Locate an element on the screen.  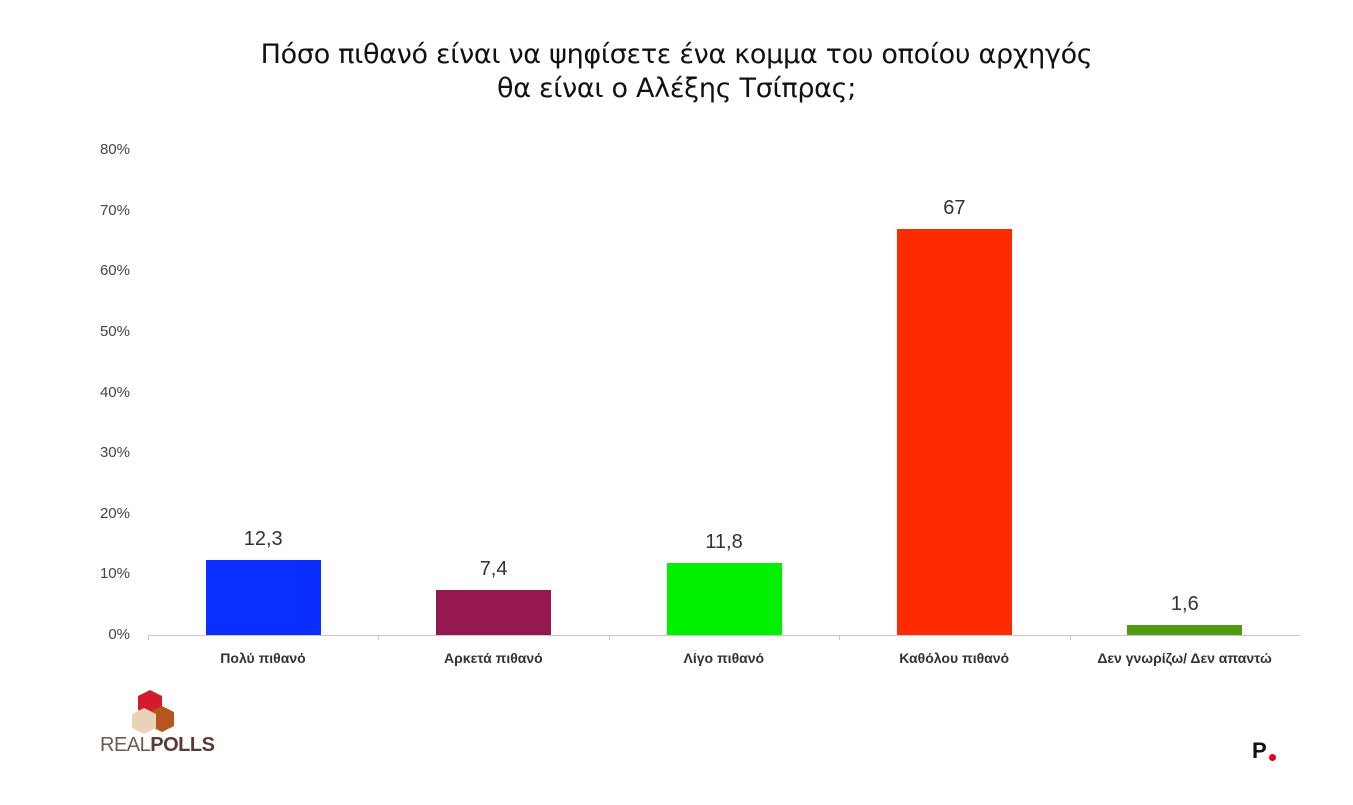
bar-value-label: 1,6 is located at coordinates (1184, 604).